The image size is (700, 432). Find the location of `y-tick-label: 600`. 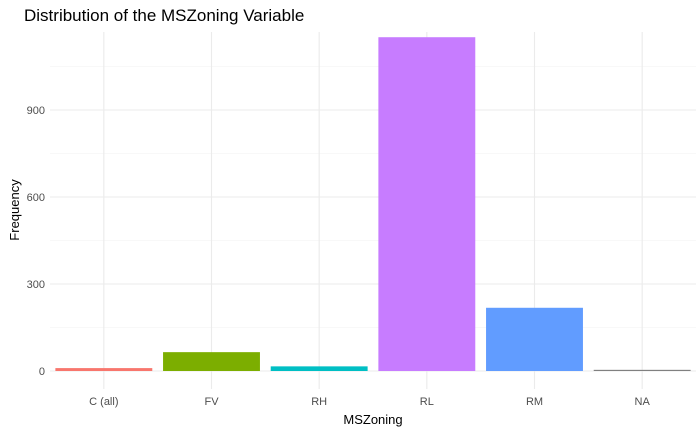

y-tick-label: 600 is located at coordinates (36, 198).